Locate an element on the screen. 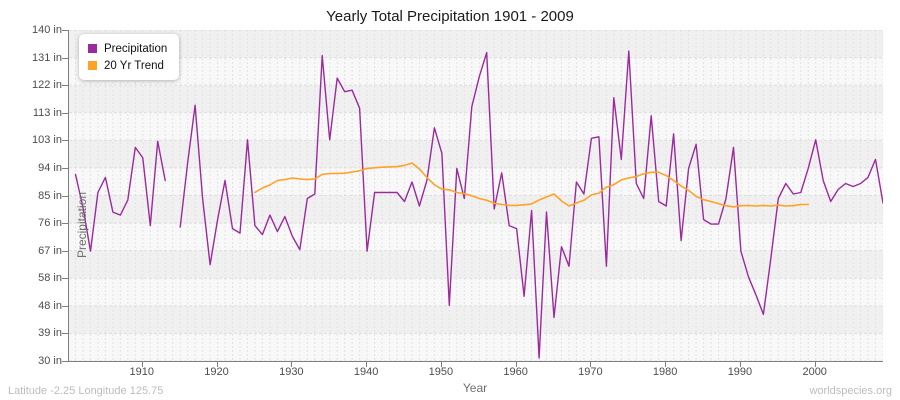  y-tick-label: 103 in is located at coordinates (47, 140).